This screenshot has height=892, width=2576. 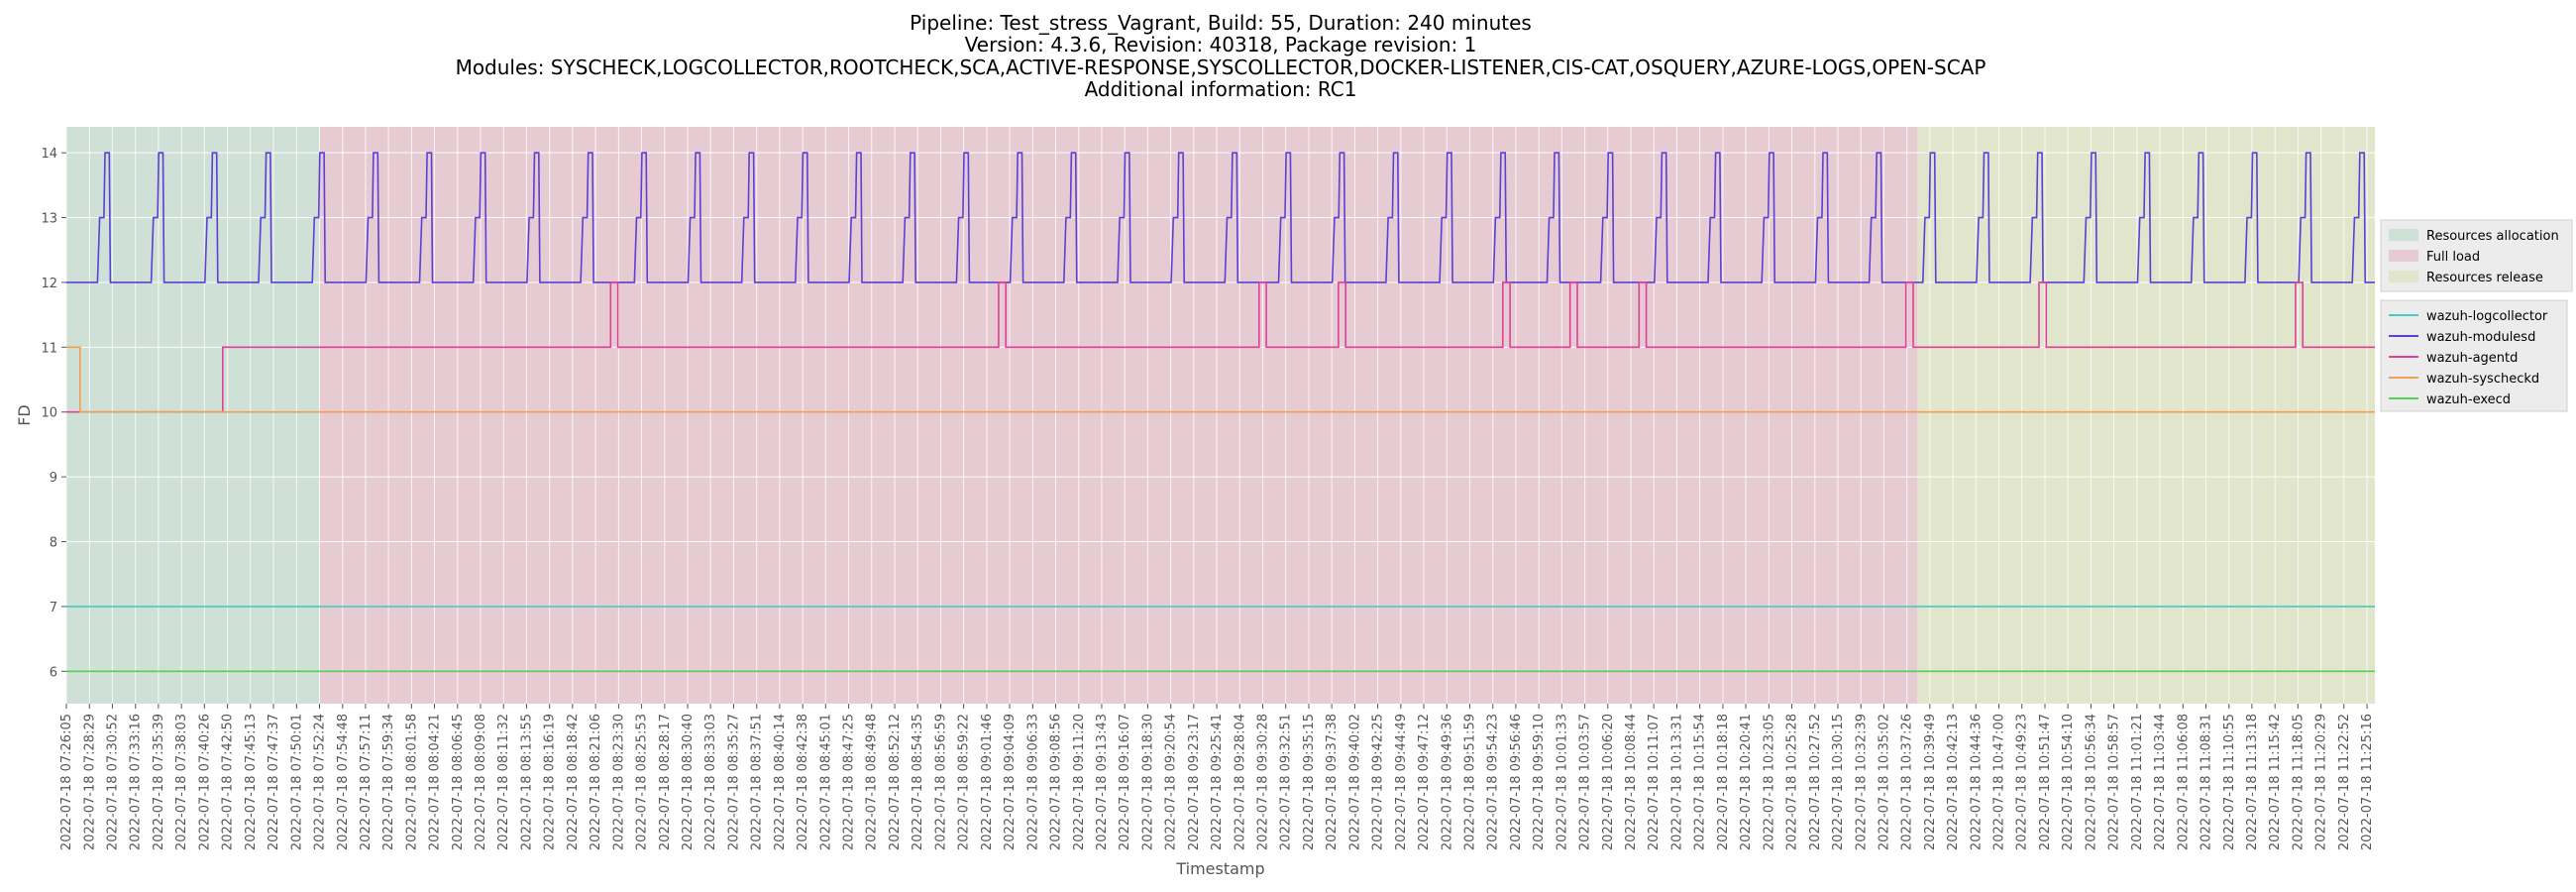 What do you see at coordinates (988, 782) in the screenshot?
I see `x-tick-label: 2022-07-18 09:01:46` at bounding box center [988, 782].